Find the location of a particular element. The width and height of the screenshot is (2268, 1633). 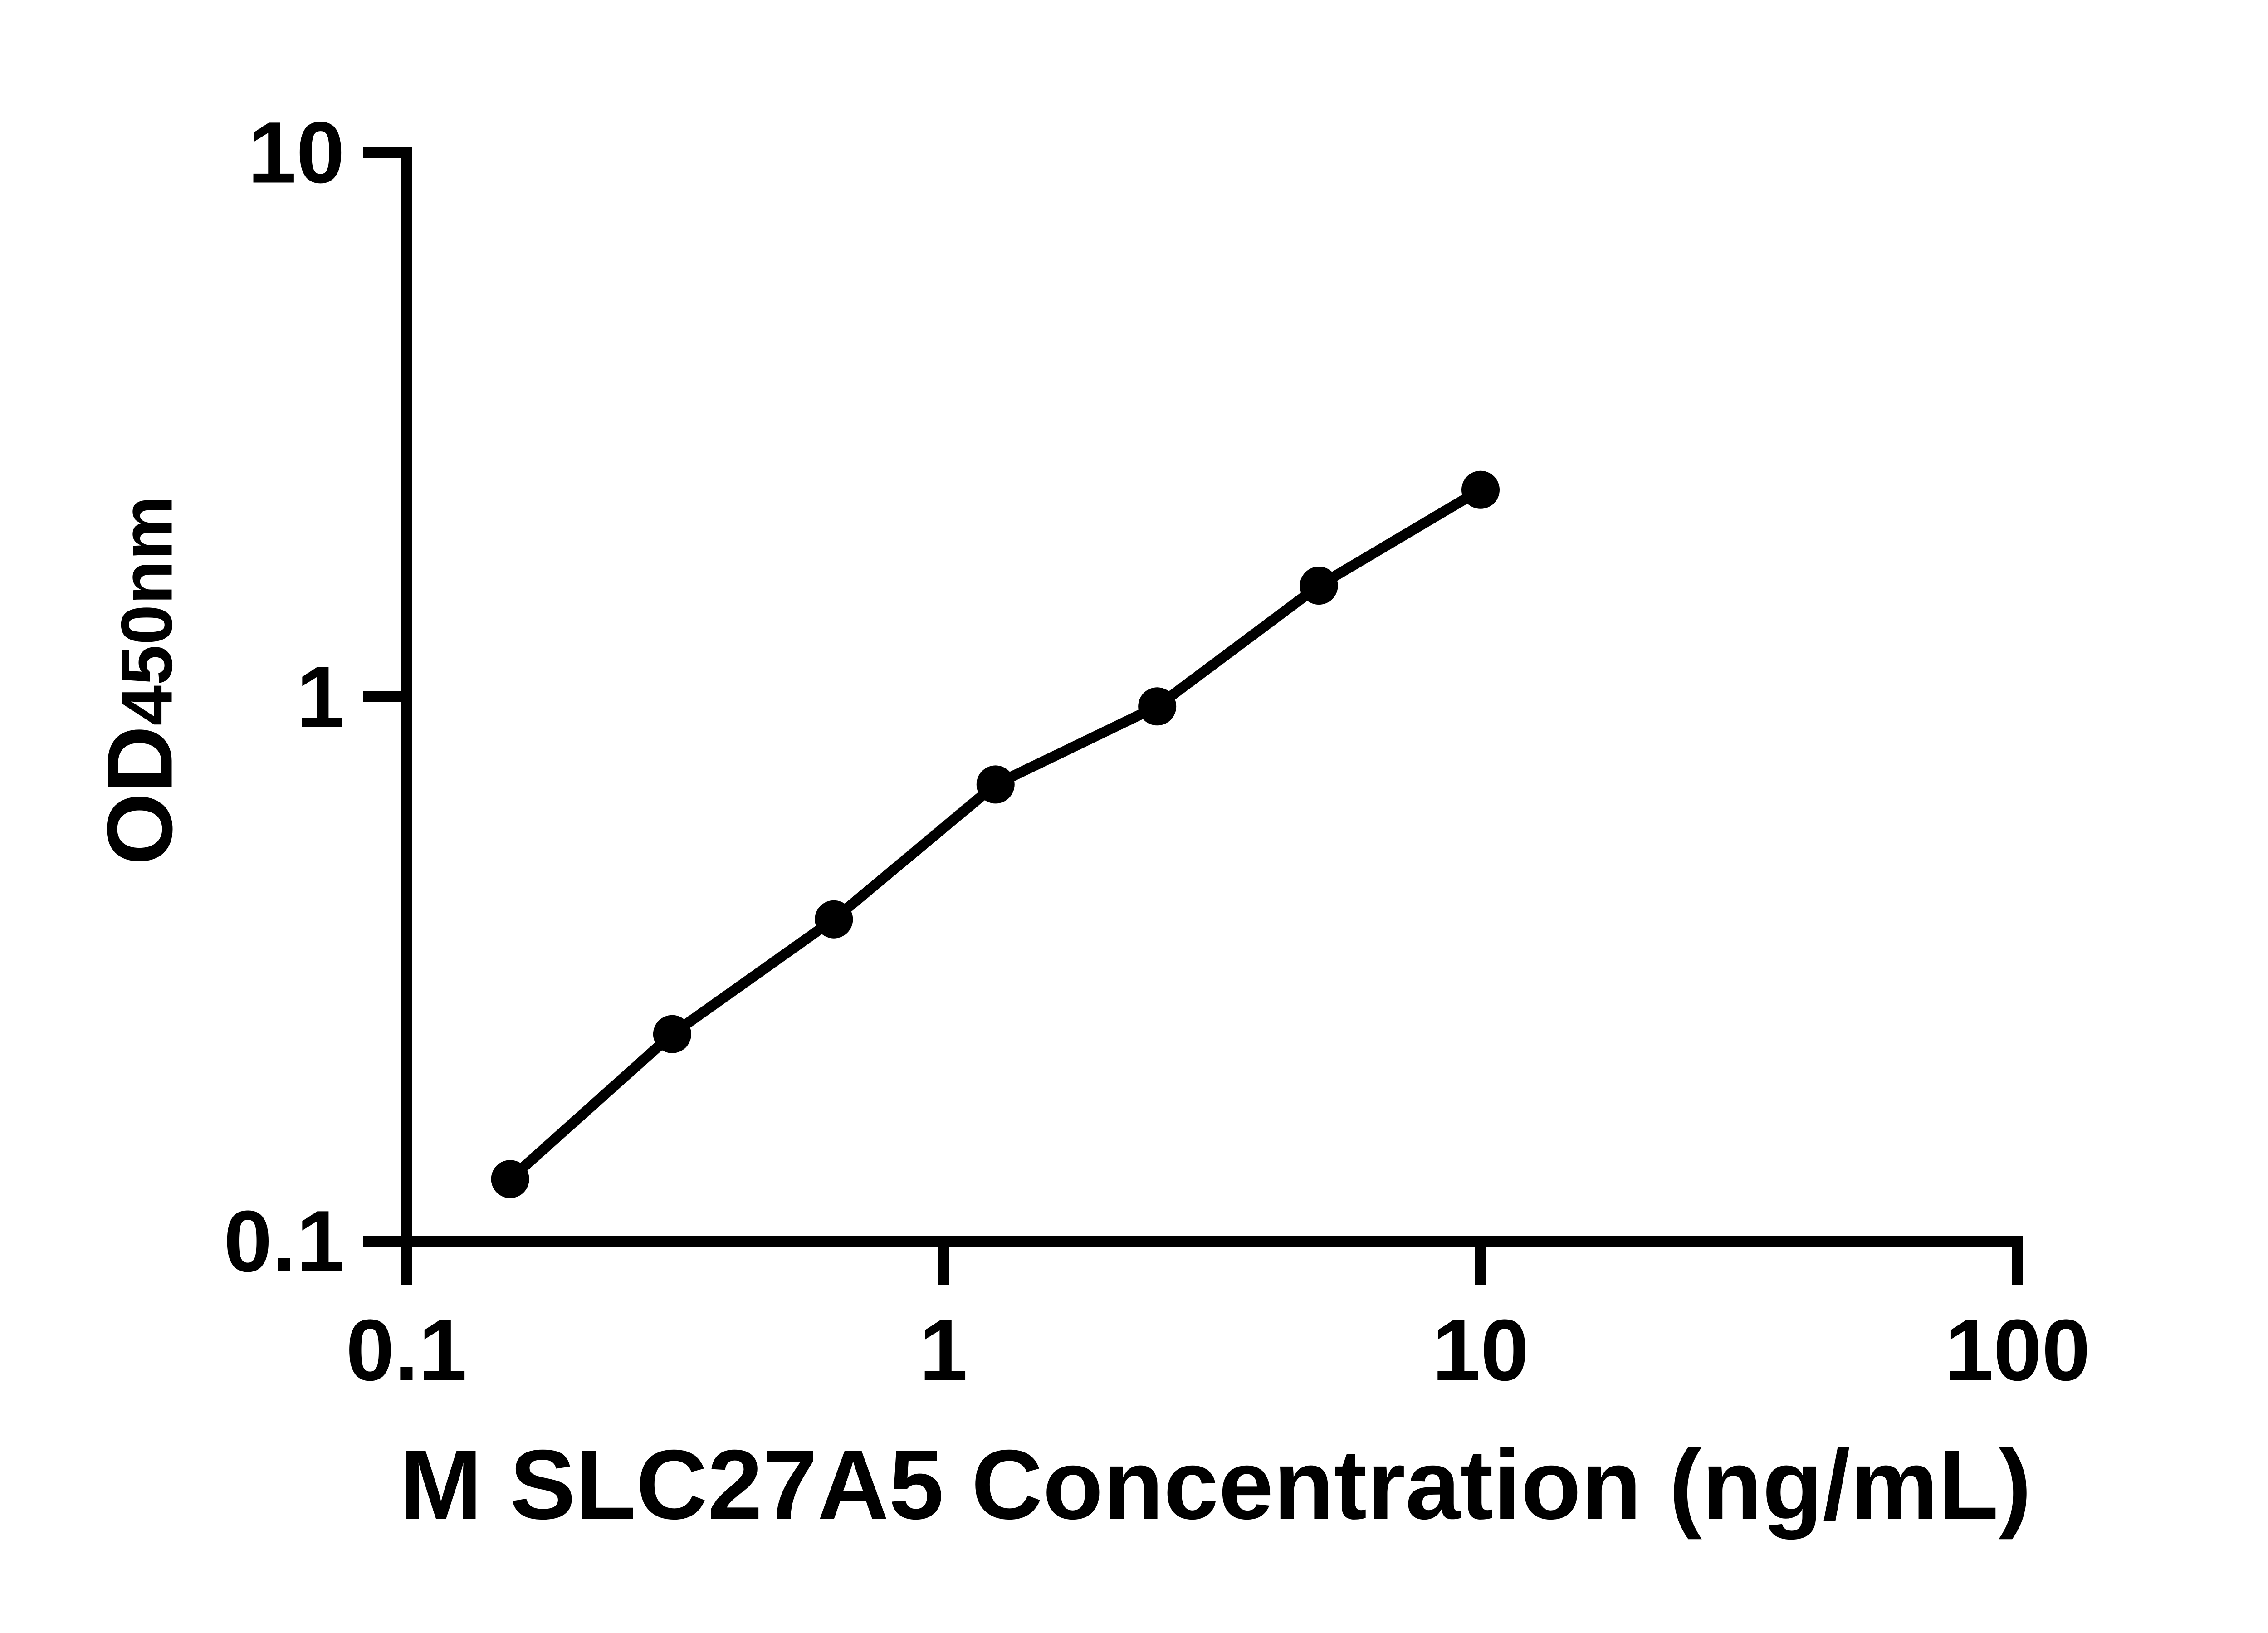

y-axis-title: OD450nm is located at coordinates (140, 680).